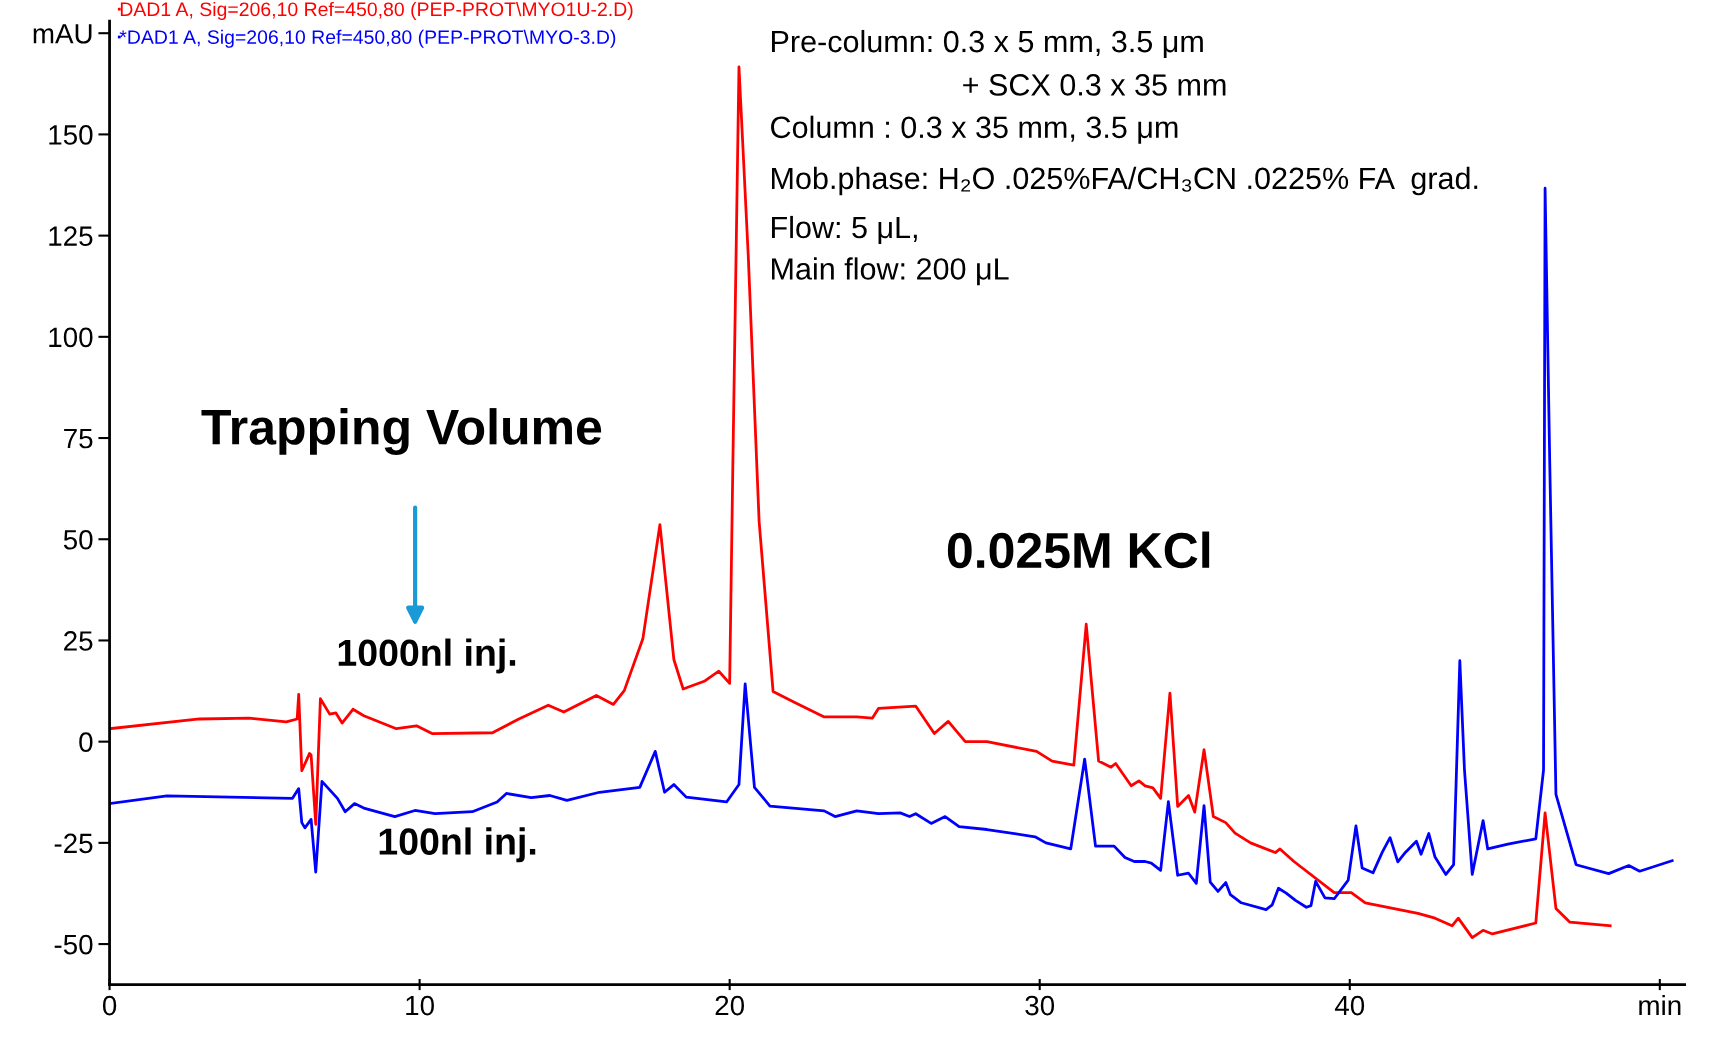  Describe the element at coordinates (974, 129) in the screenshot. I see `annotation: Column : 0.3 x 35 mm, 3.5 μm` at that location.